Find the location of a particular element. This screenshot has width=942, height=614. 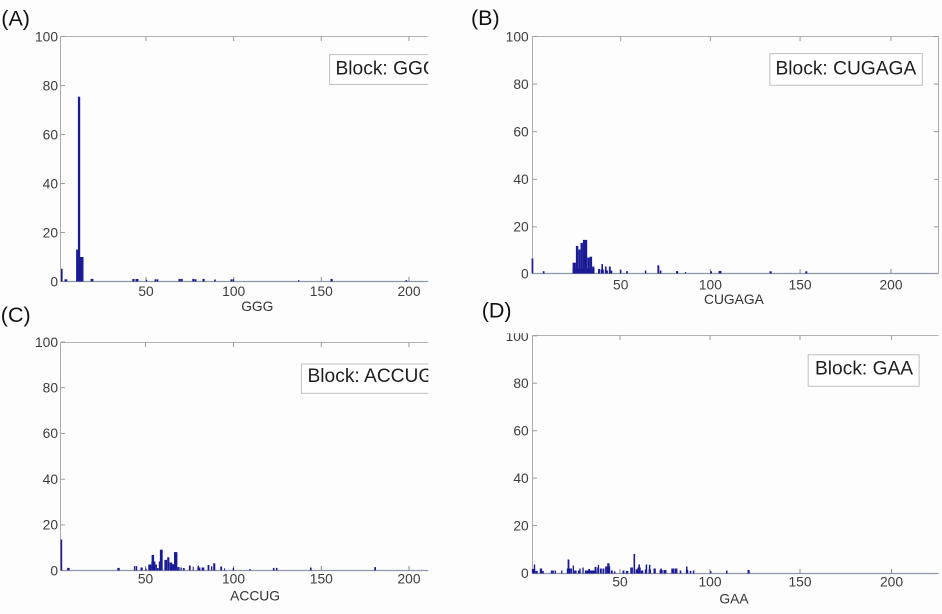

svg-text: Block: GAA is located at coordinates (864, 369).